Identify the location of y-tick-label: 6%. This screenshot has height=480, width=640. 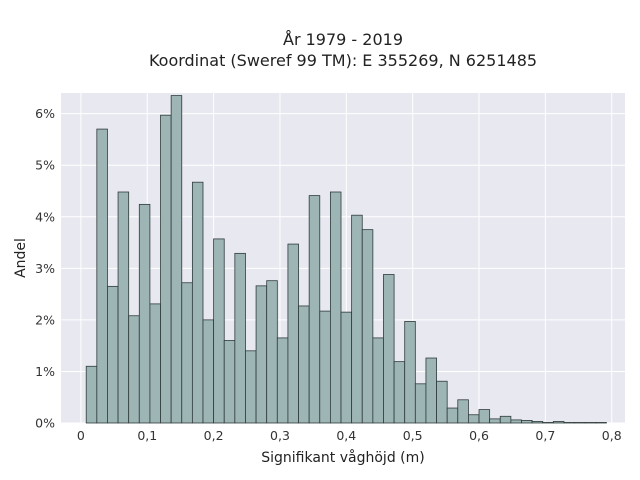
(45, 113).